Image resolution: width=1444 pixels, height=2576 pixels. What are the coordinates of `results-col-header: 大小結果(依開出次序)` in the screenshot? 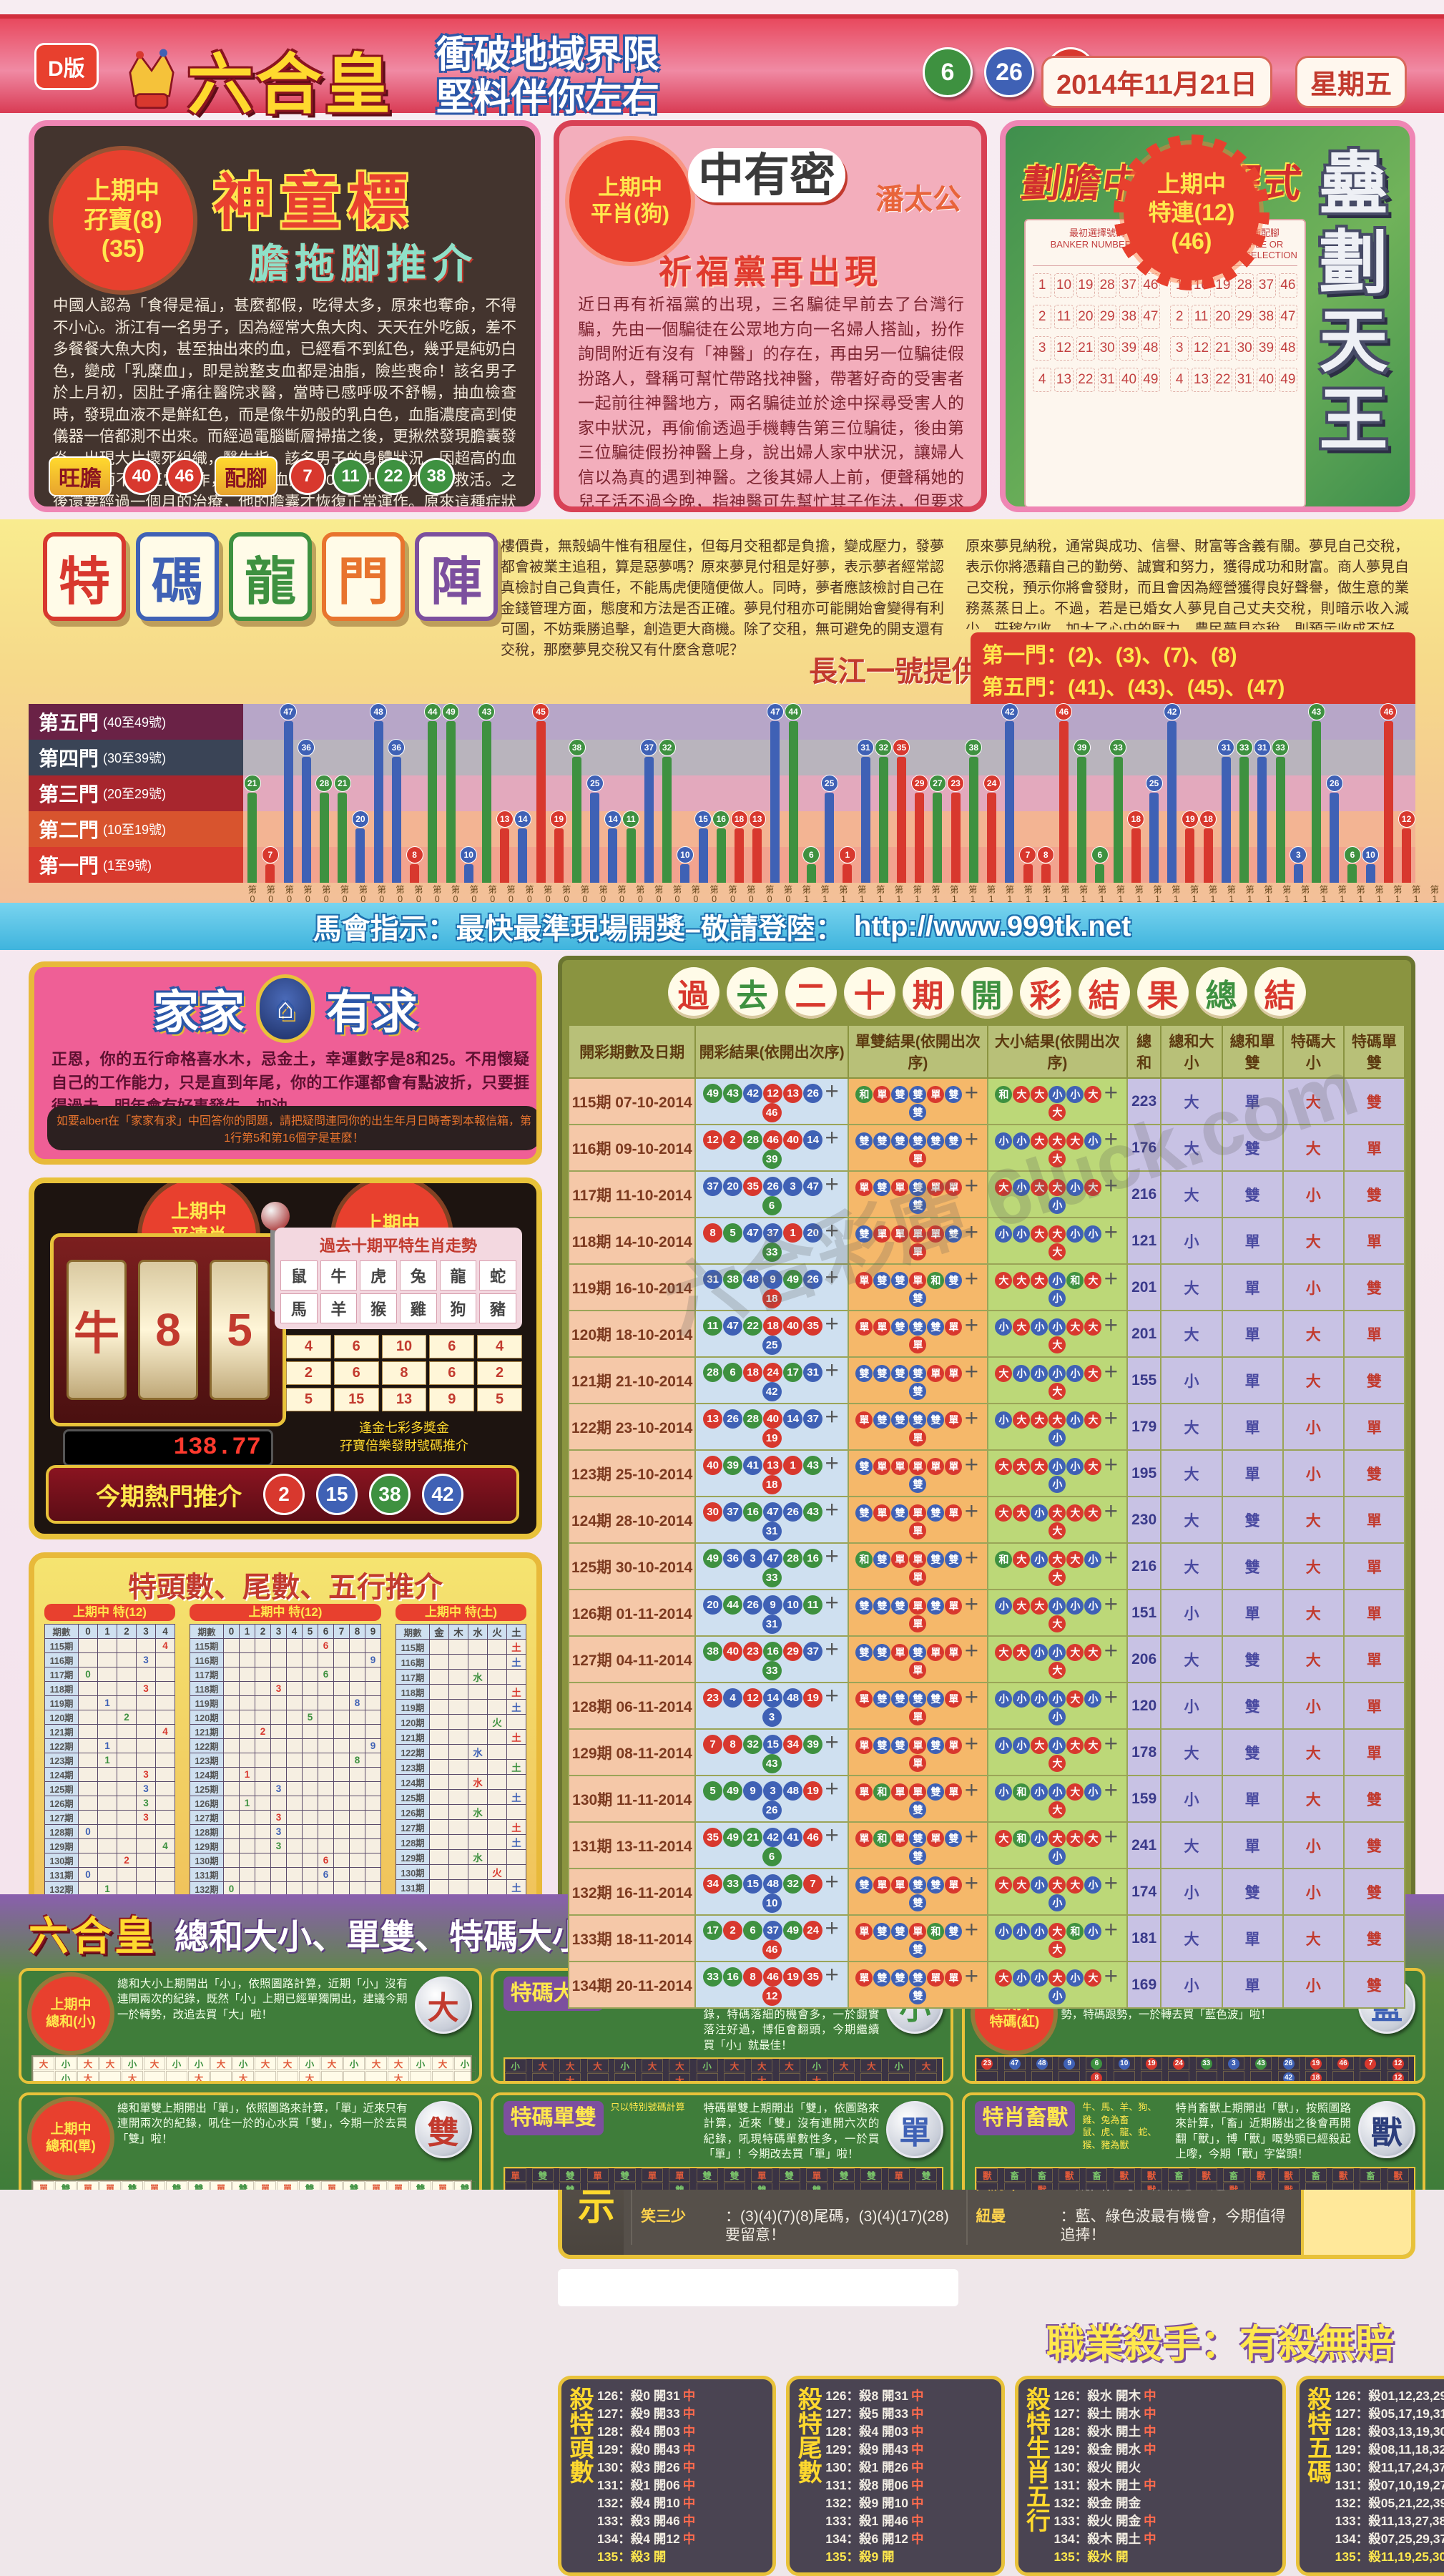 It's located at (1057, 1051).